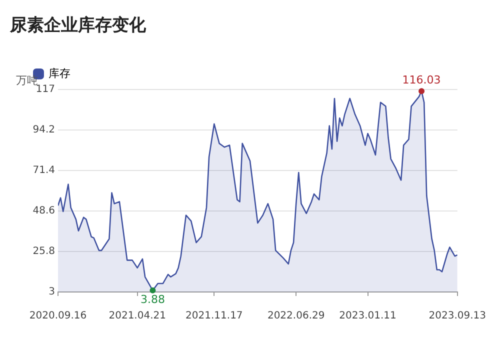 The image size is (500, 340). What do you see at coordinates (457, 316) in the screenshot?
I see `x-tick-label: 2023.09.13` at bounding box center [457, 316].